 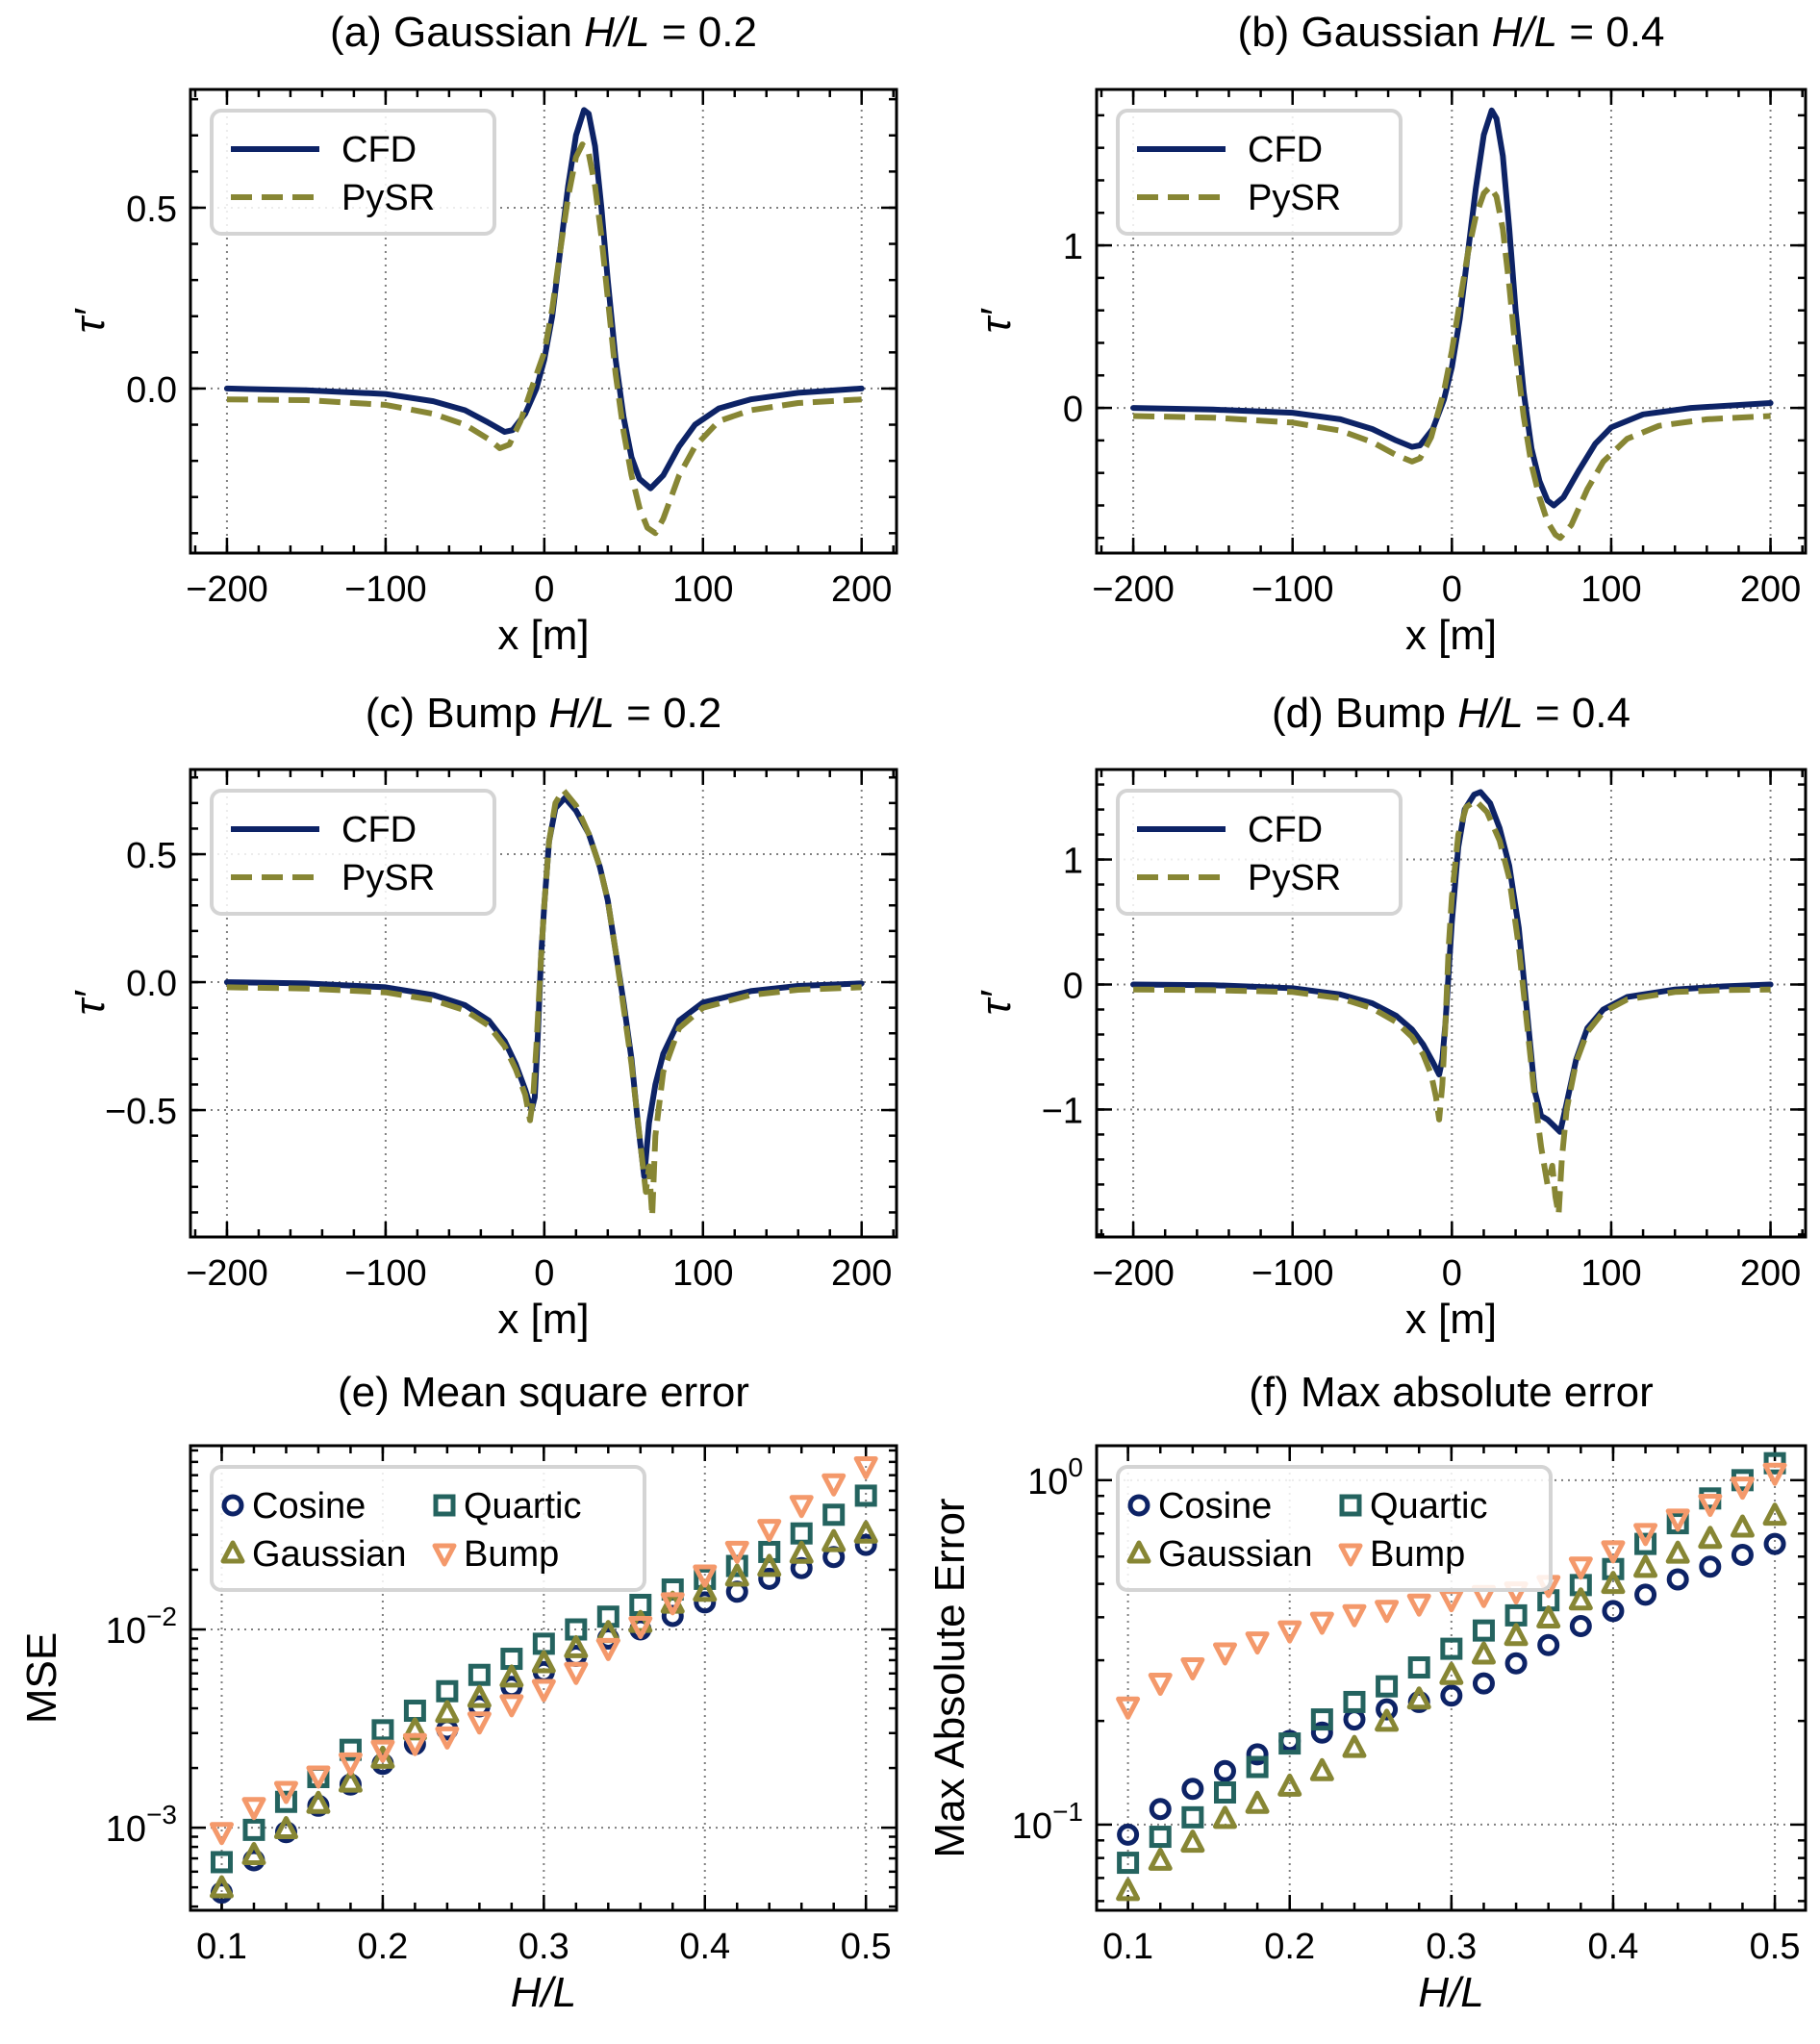 I want to click on axes-frame, so click(x=544, y=1678).